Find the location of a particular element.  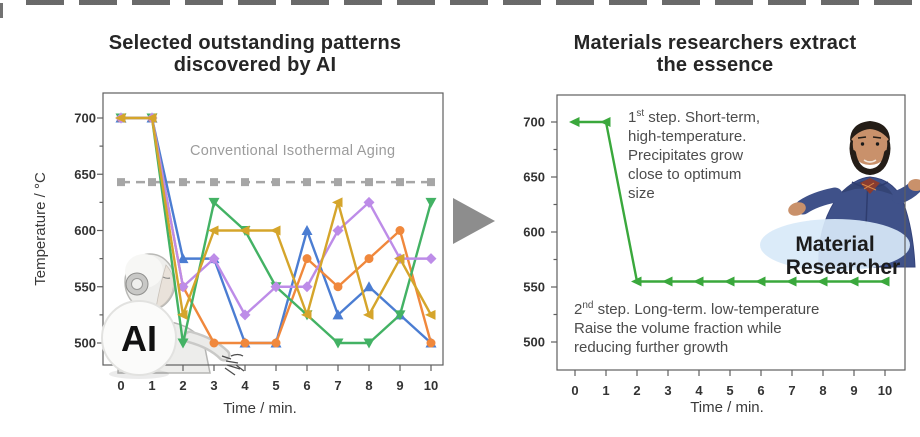

ai-badge: AI is located at coordinates (139, 339).